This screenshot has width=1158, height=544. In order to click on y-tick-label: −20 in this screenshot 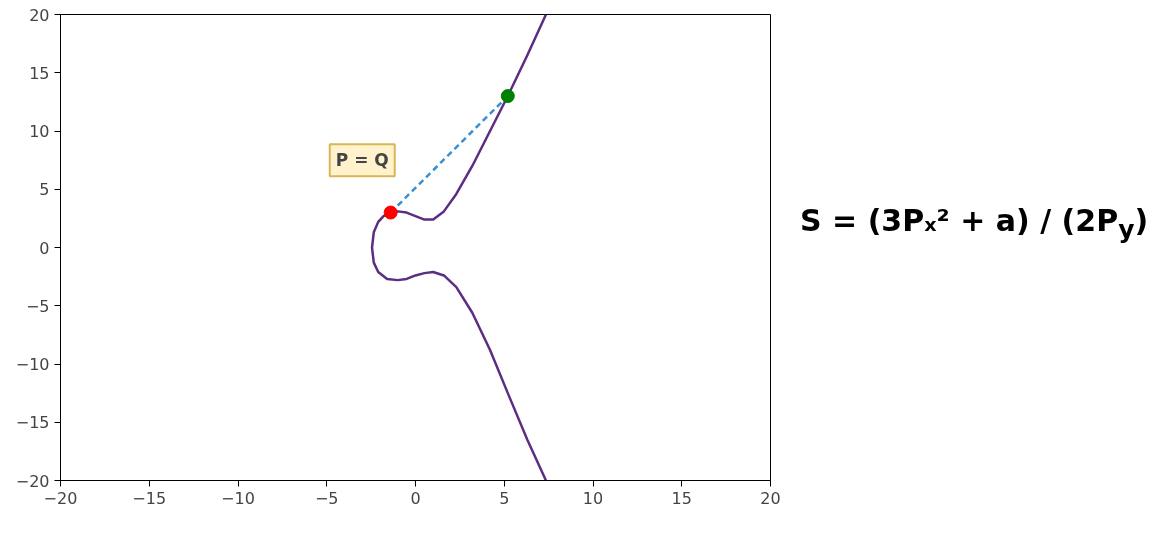, I will do `click(32, 481)`.